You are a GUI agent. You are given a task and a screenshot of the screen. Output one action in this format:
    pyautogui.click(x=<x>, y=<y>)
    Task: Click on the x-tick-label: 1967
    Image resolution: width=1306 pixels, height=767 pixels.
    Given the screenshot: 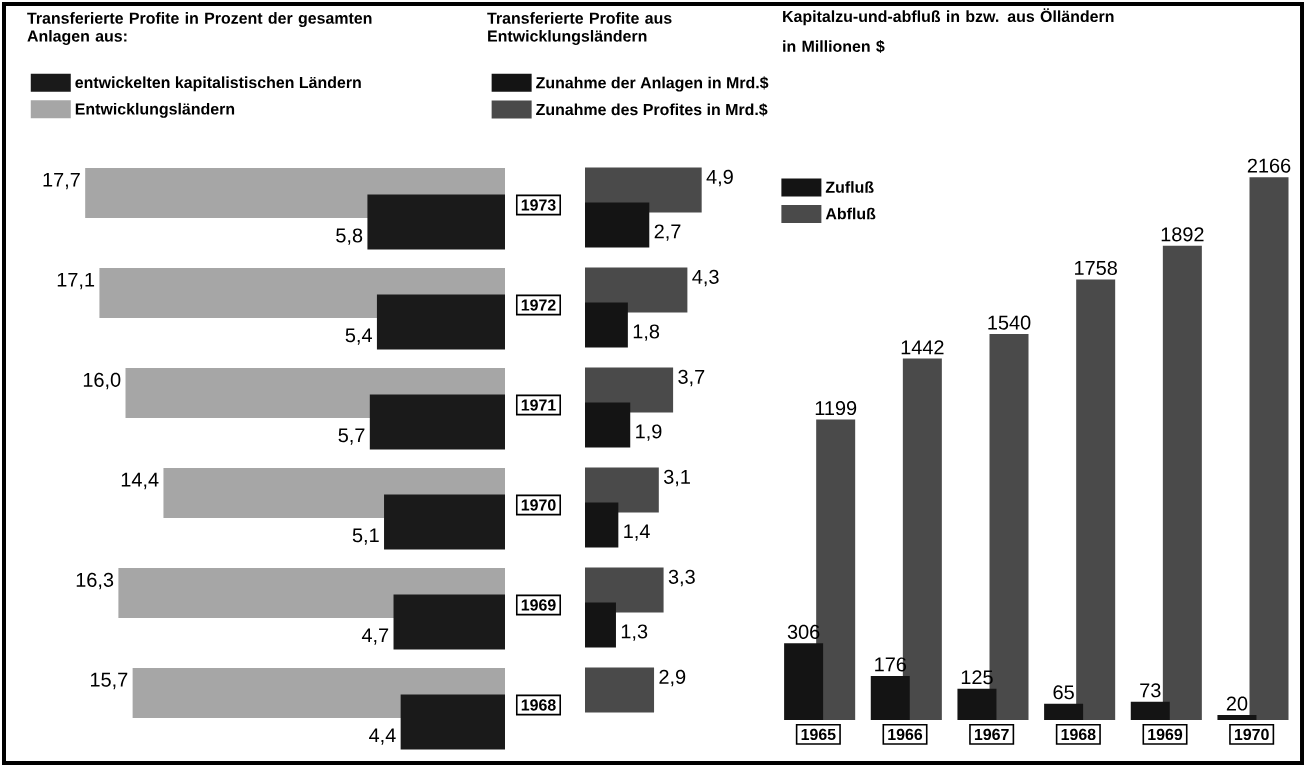 What is the action you would take?
    pyautogui.click(x=991, y=734)
    